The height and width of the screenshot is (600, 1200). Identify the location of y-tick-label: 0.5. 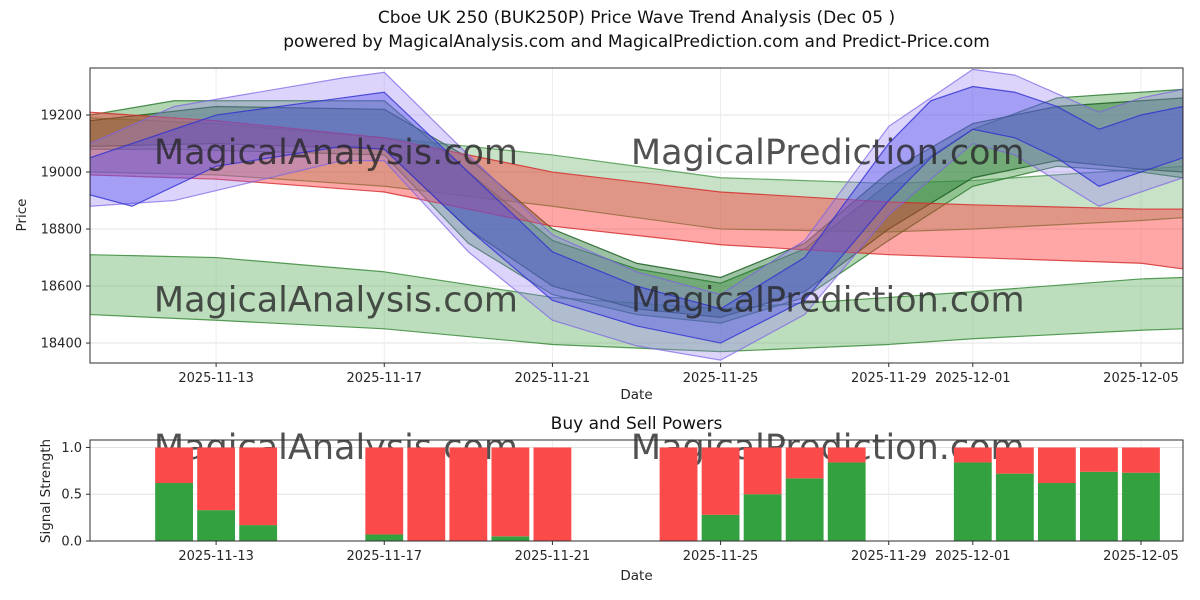
(71, 495).